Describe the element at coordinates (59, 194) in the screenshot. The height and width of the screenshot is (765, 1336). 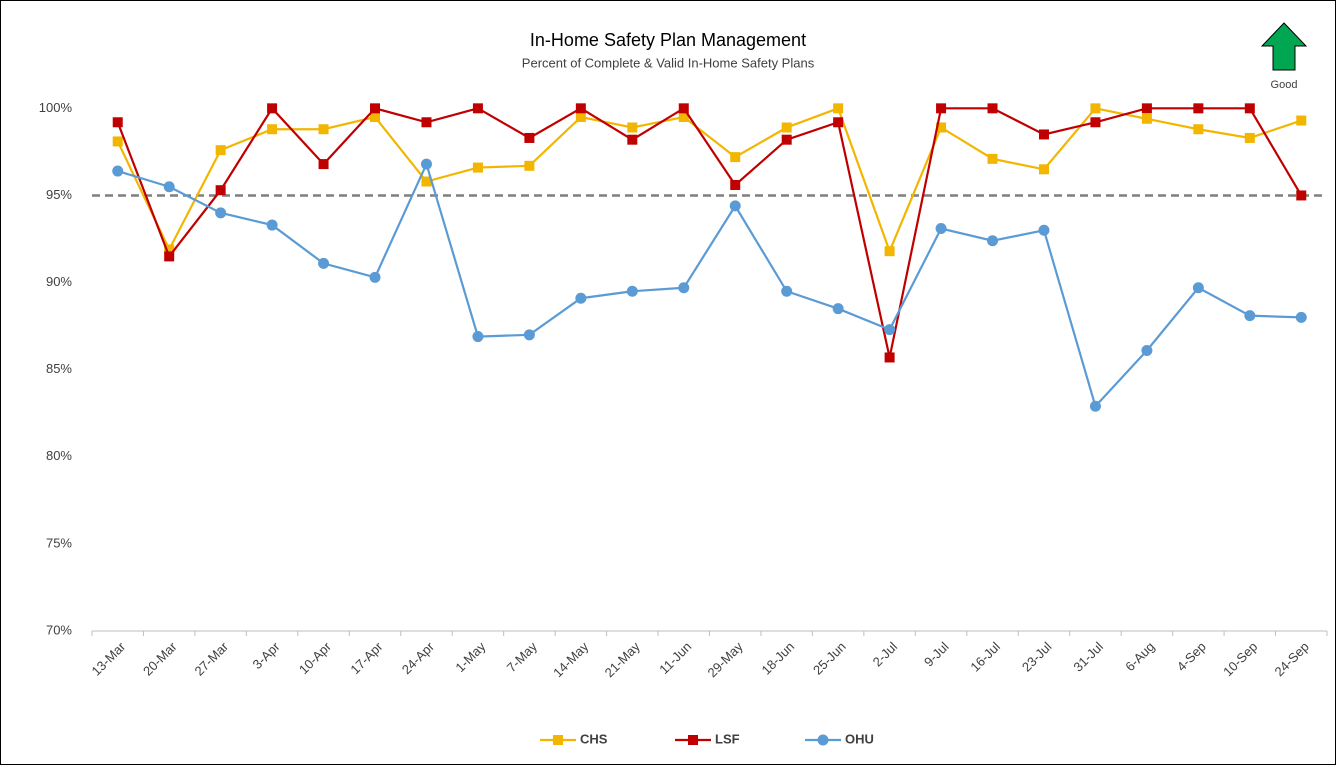
I see `y-tick-label: 95%` at that location.